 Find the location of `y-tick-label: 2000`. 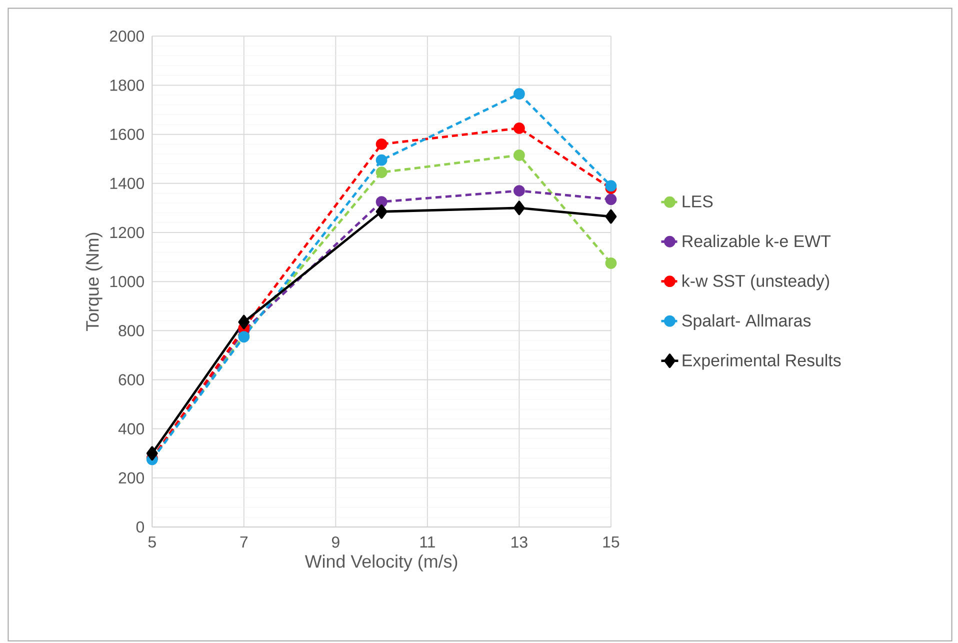

y-tick-label: 2000 is located at coordinates (127, 36).